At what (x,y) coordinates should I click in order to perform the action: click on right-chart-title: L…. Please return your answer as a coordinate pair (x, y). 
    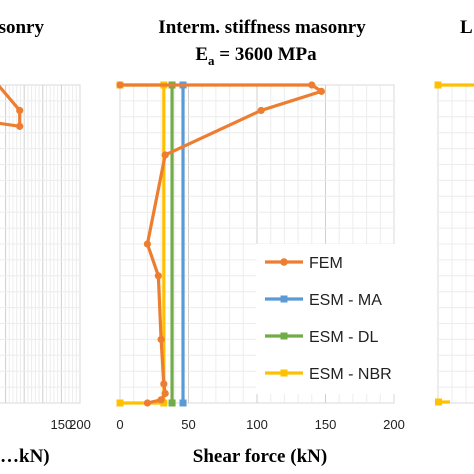
    Looking at the image, I should click on (467, 27).